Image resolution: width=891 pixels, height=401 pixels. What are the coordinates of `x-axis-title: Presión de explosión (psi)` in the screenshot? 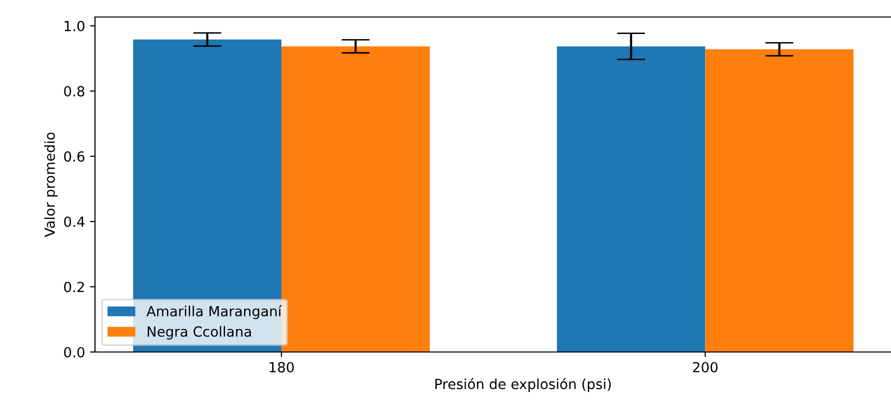 It's located at (523, 385).